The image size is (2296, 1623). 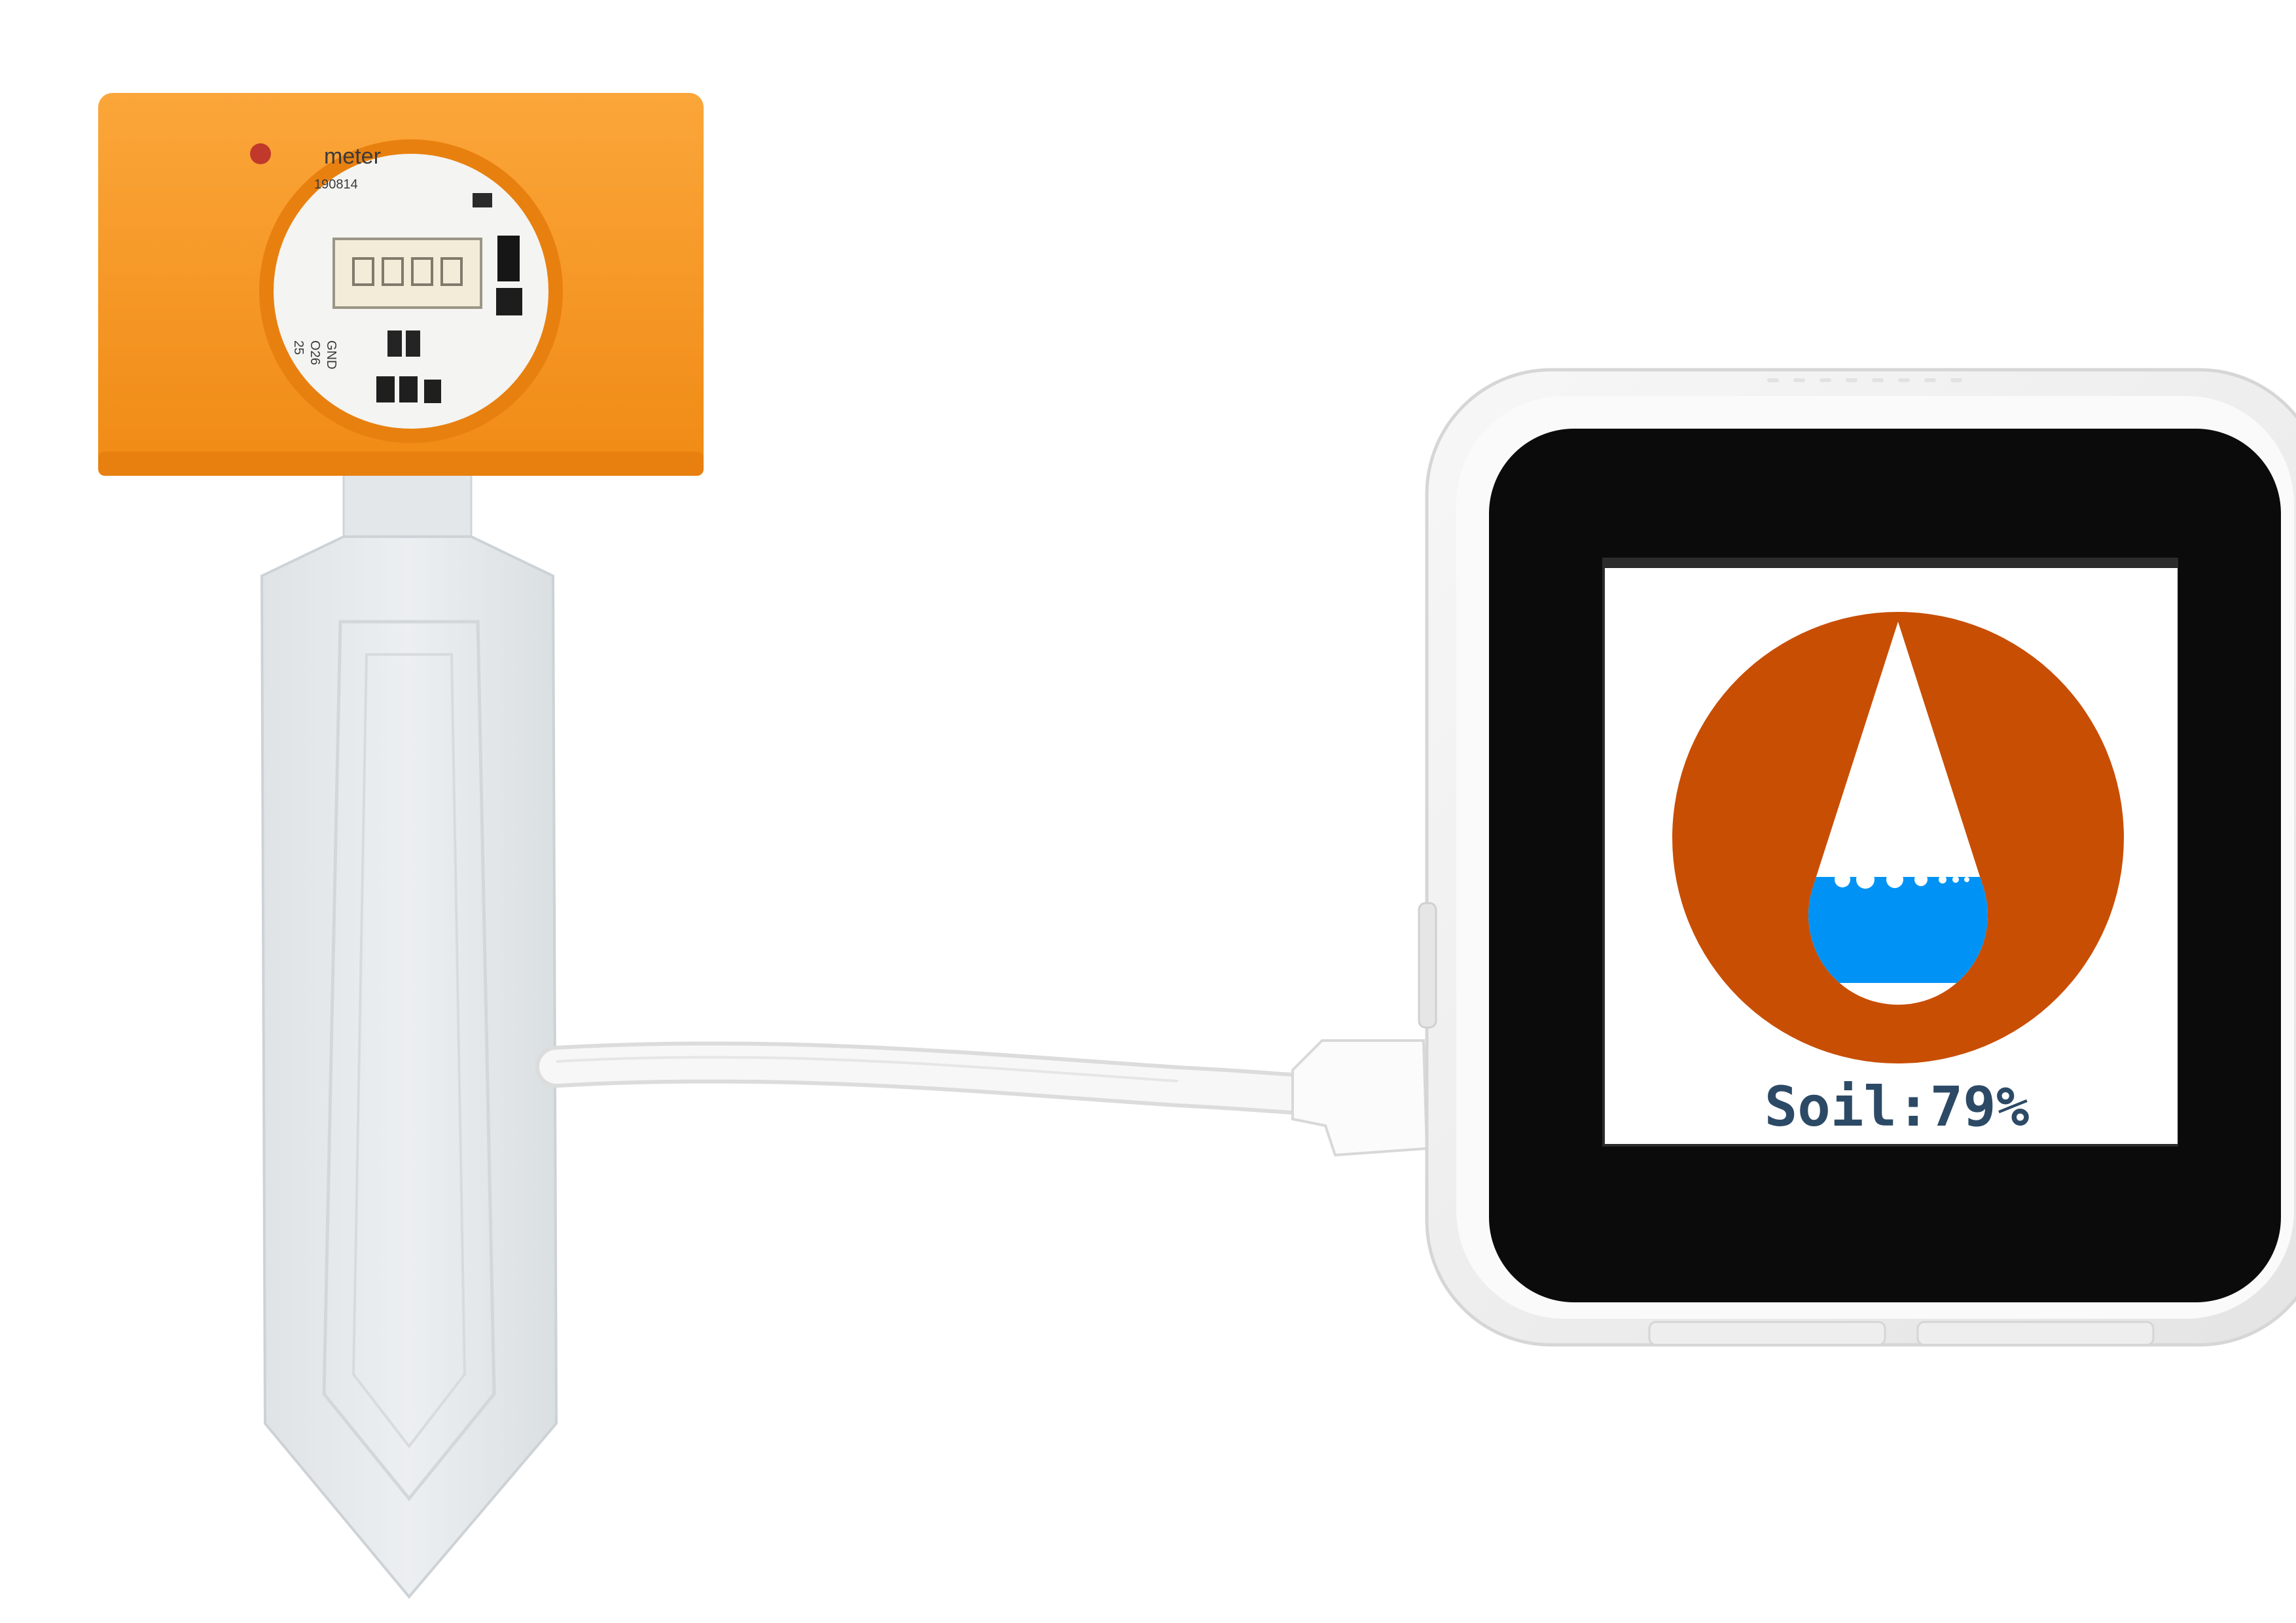 What do you see at coordinates (336, 185) in the screenshot?
I see `pcb-label-code: 190814` at bounding box center [336, 185].